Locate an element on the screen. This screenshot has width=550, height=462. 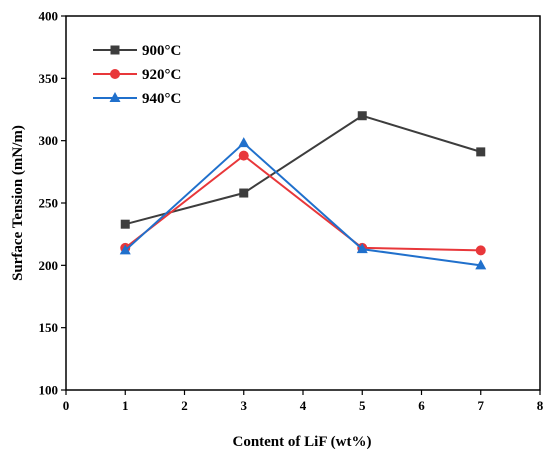
y-tick-label: 250 is located at coordinates (49, 203).